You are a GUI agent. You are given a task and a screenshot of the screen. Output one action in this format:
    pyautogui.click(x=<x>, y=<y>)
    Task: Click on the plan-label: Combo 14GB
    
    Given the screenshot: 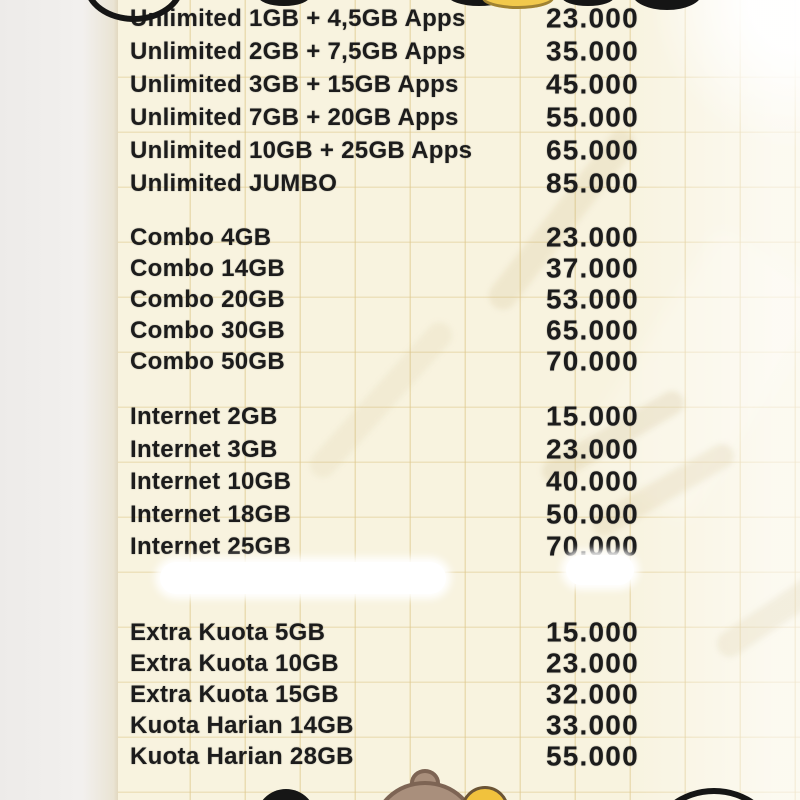 What is the action you would take?
    pyautogui.click(x=208, y=268)
    